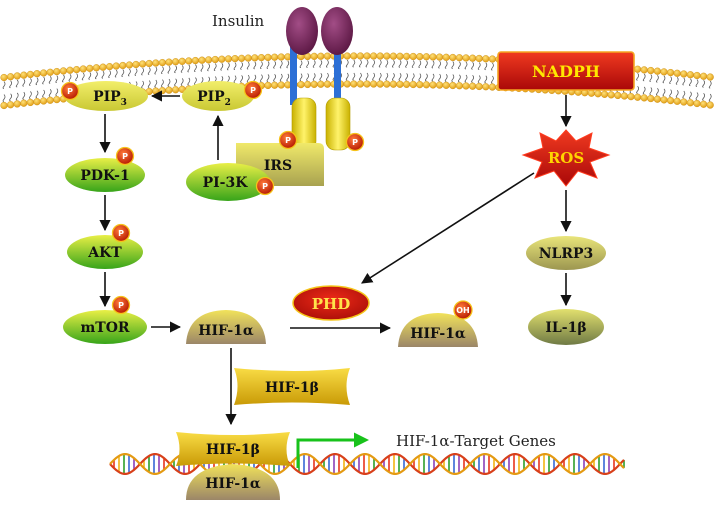  I want to click on phospho-badge-mtor: P, so click(121, 305).